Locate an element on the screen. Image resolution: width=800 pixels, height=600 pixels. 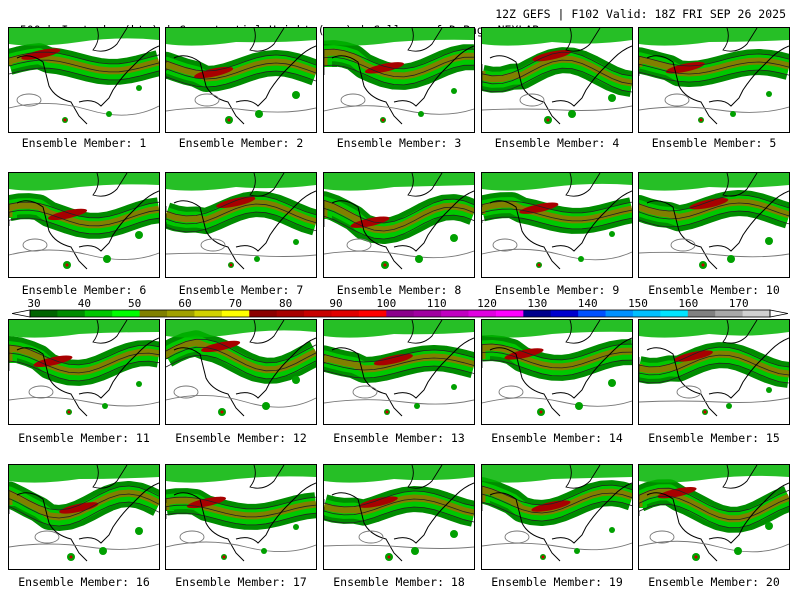
ensemble-member-label: Ensemble Member: 15 is located at coordinates (714, 438).